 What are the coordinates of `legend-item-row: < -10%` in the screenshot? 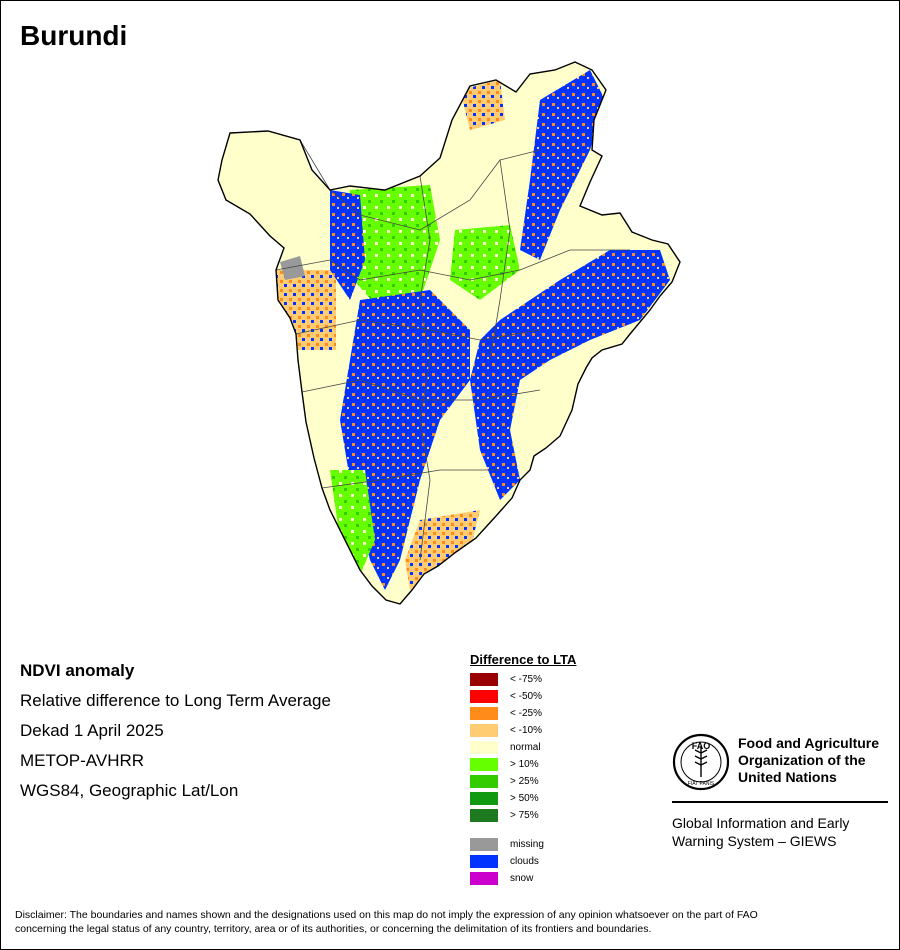 It's located at (523, 730).